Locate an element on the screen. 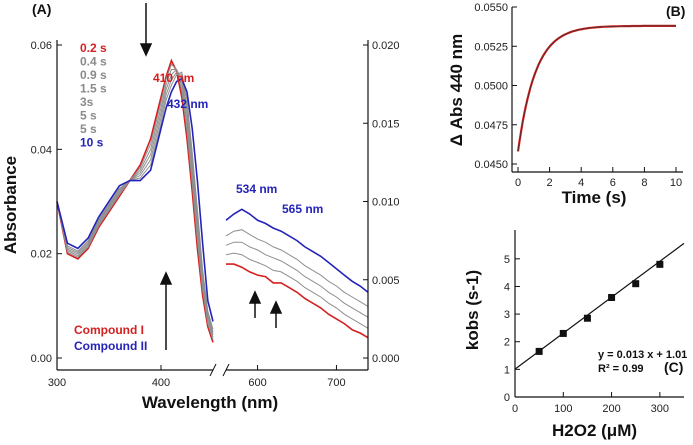 The height and width of the screenshot is (445, 693). y-tick-label-left: 0.00 is located at coordinates (41, 359).